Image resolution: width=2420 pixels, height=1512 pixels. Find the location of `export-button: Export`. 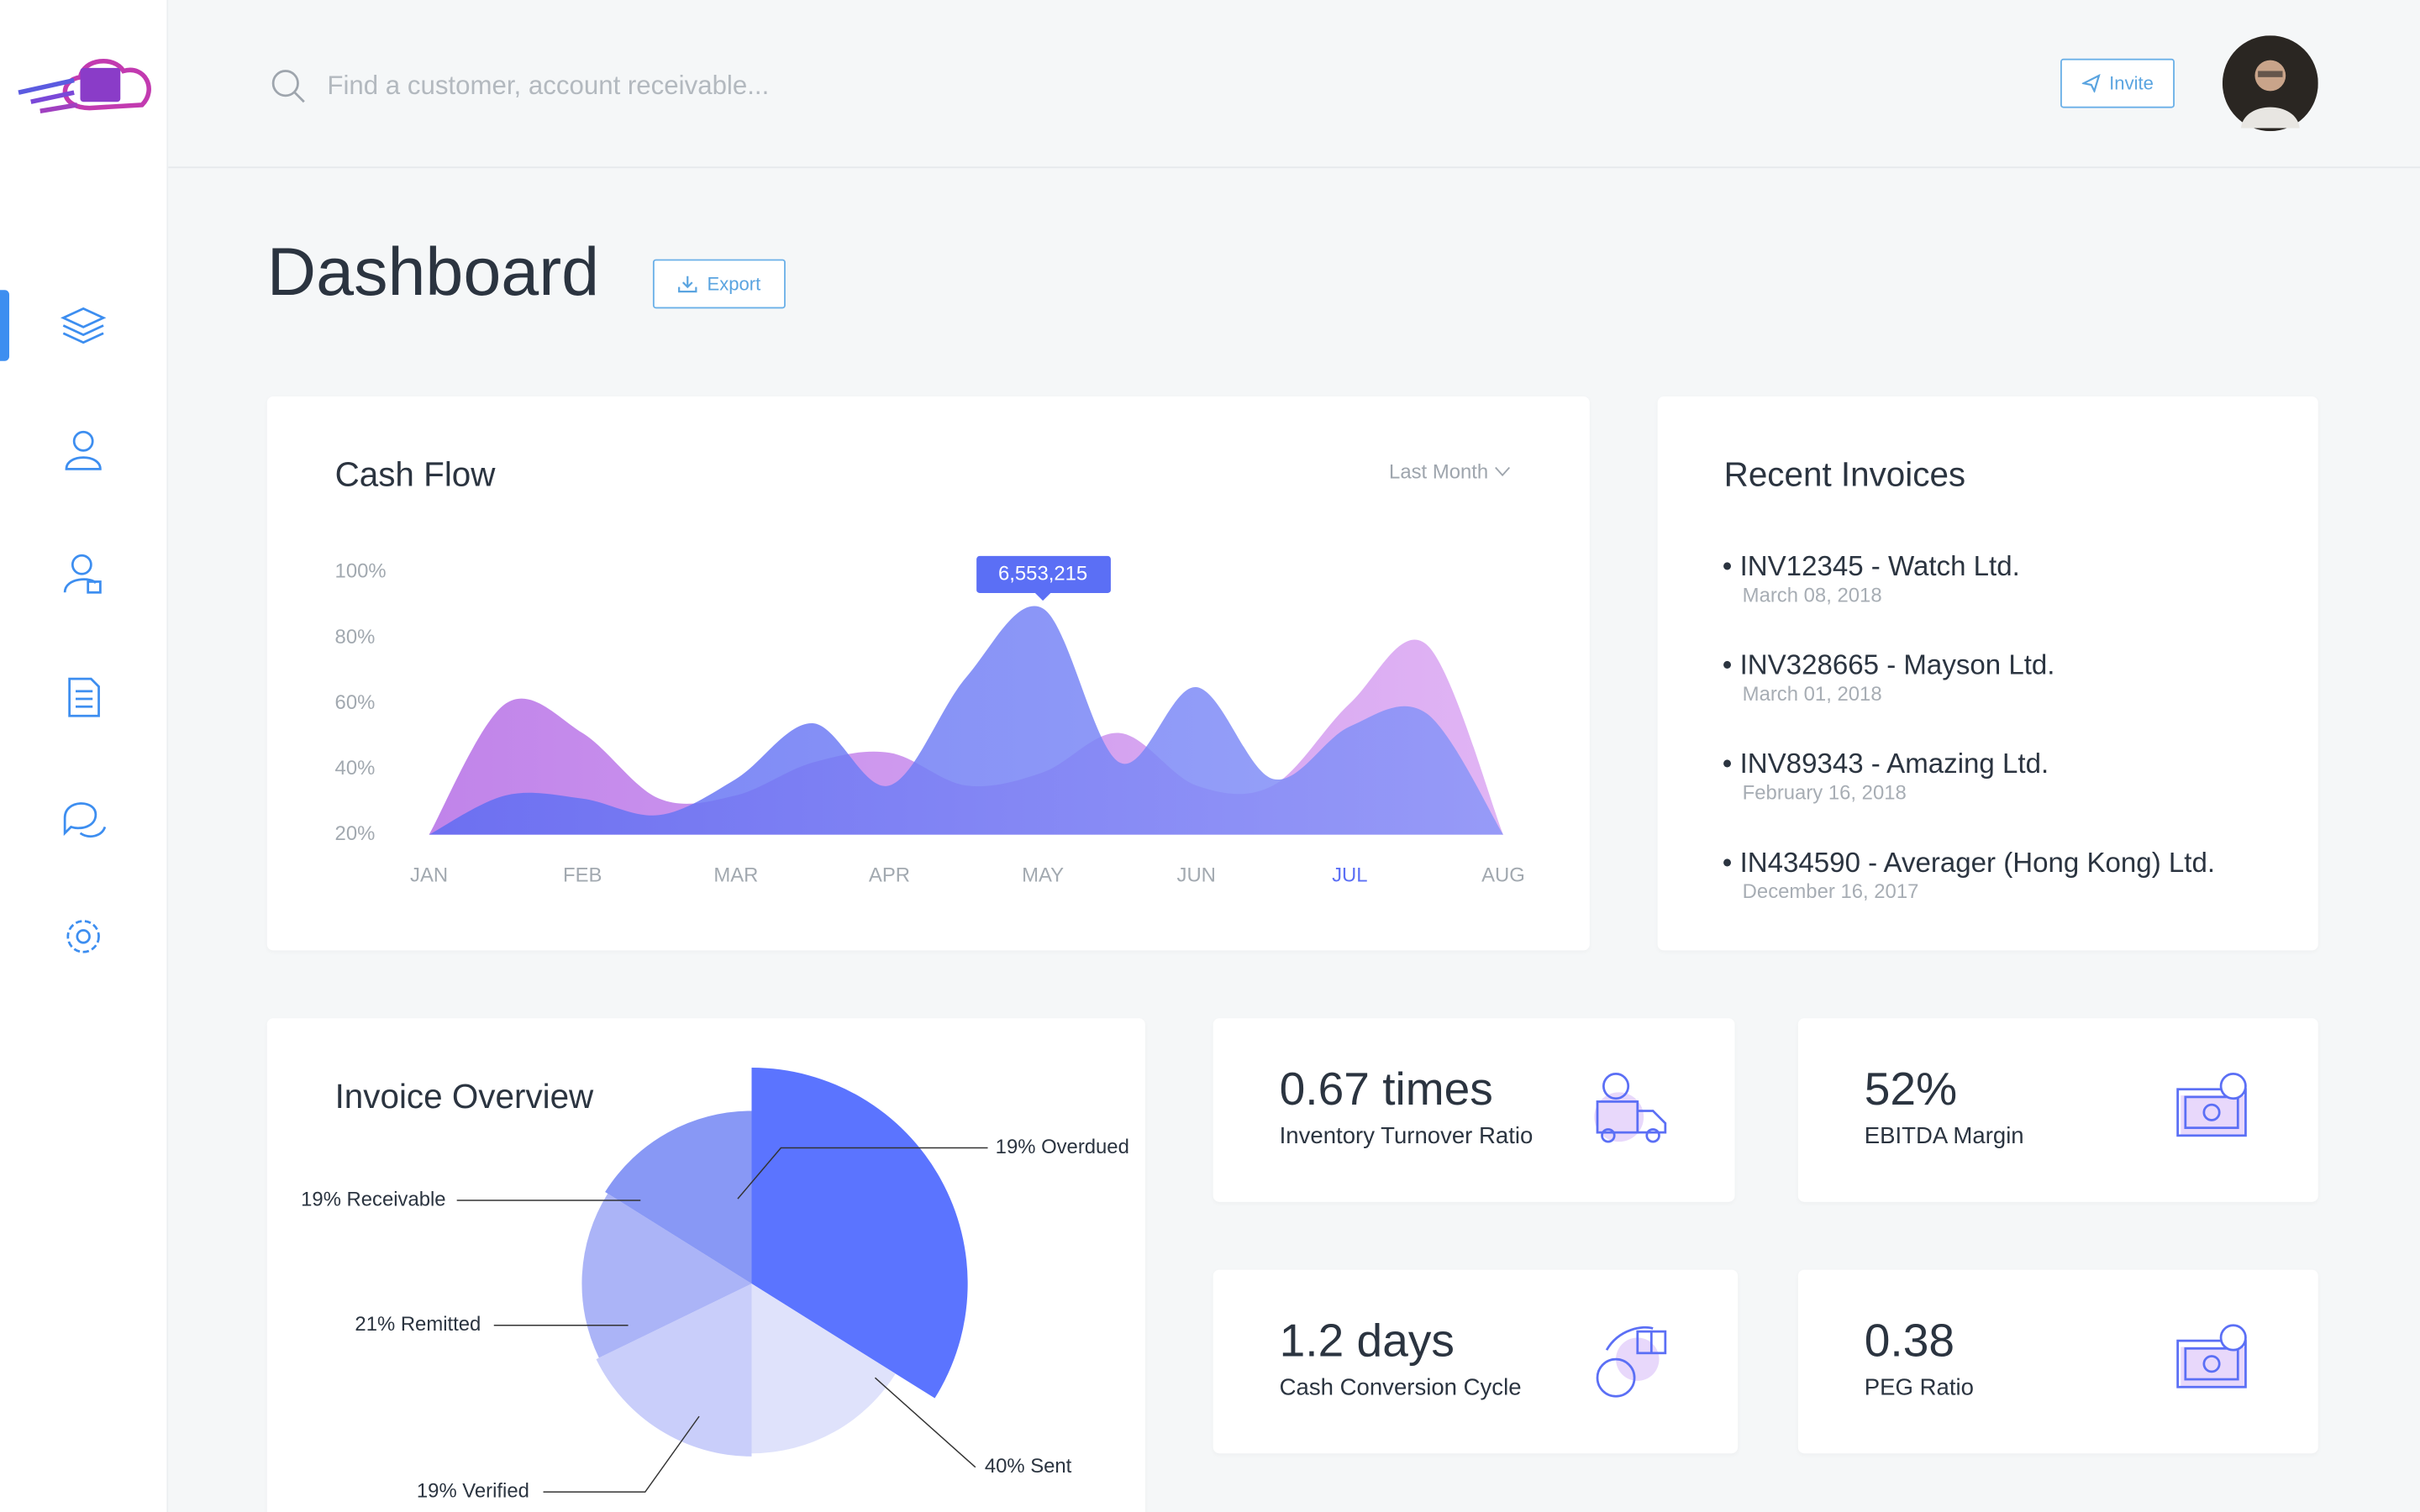

export-button: Export is located at coordinates (719, 284).